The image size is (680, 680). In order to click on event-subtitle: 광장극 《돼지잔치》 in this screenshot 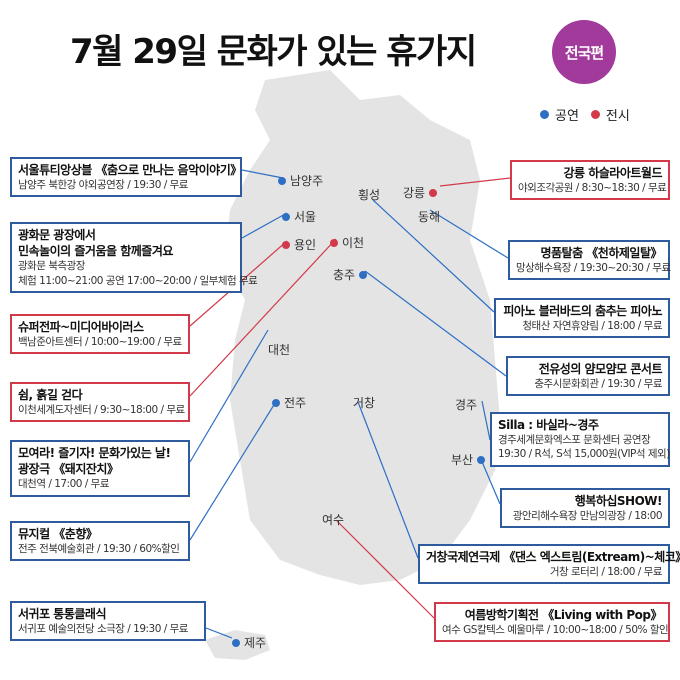, I will do `click(68, 469)`.